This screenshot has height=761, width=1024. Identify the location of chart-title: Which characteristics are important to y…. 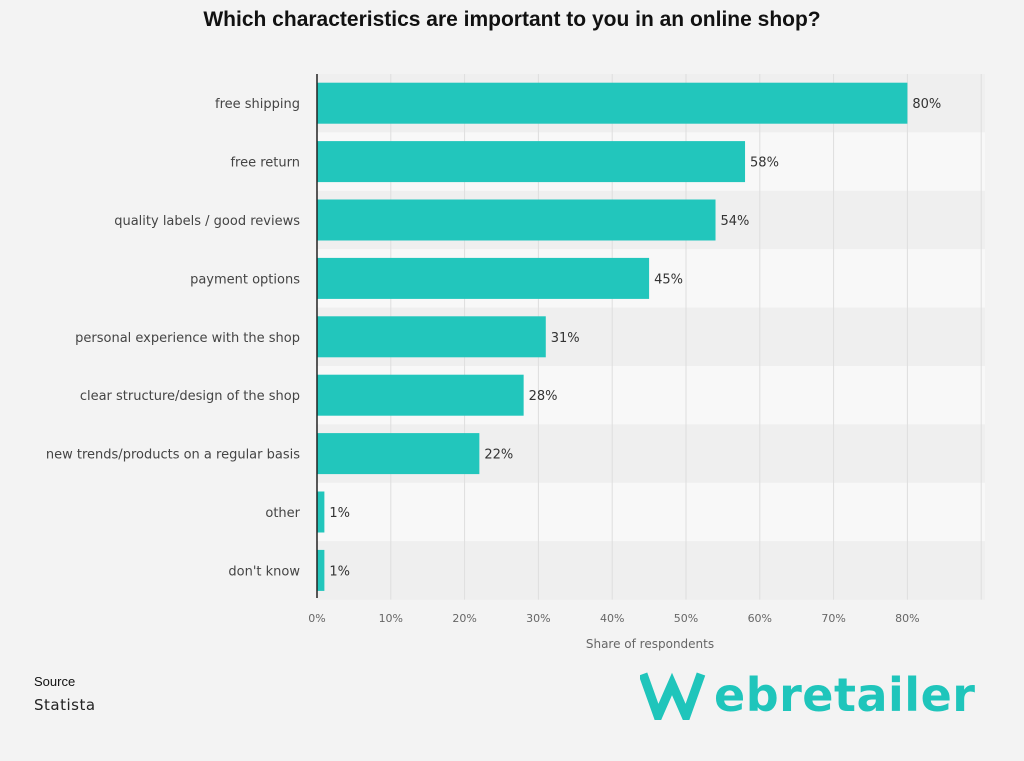
(512, 19).